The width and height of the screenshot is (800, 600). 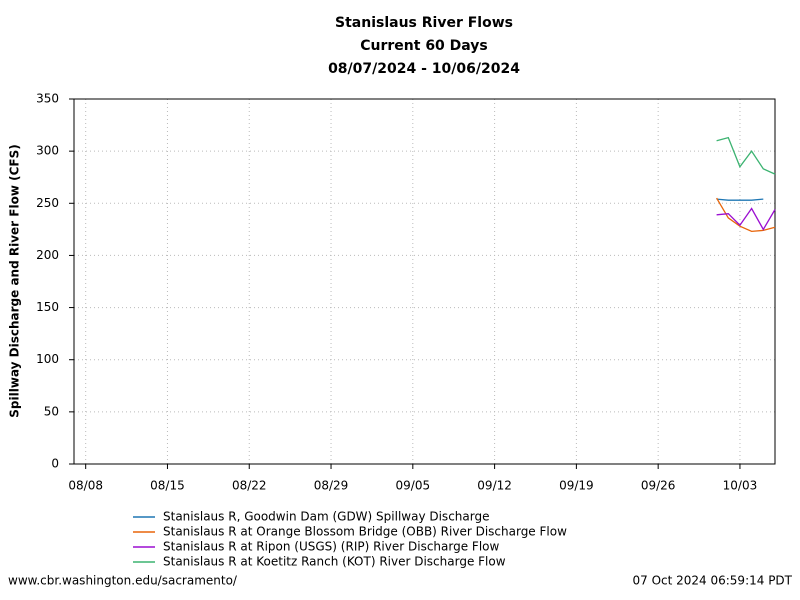 What do you see at coordinates (413, 486) in the screenshot?
I see `x-tick-label: 09/05` at bounding box center [413, 486].